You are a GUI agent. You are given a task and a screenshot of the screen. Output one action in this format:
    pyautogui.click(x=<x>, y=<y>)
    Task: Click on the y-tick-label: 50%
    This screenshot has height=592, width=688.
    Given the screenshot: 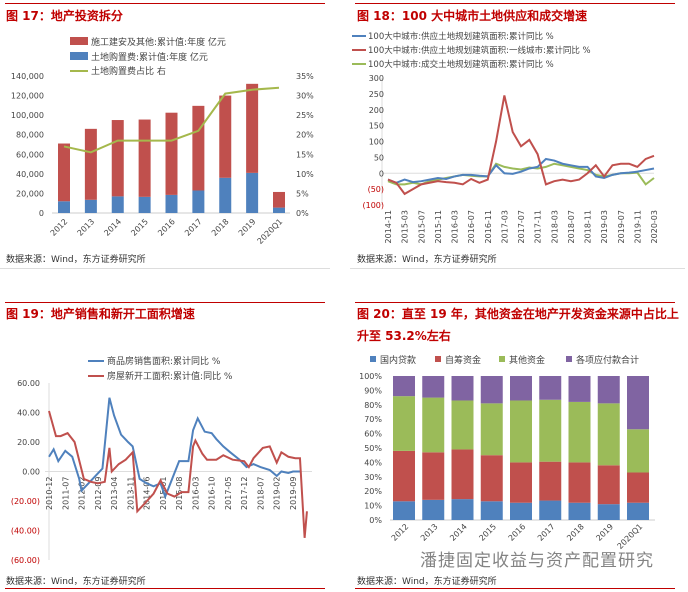 What is the action you would take?
    pyautogui.click(x=373, y=448)
    